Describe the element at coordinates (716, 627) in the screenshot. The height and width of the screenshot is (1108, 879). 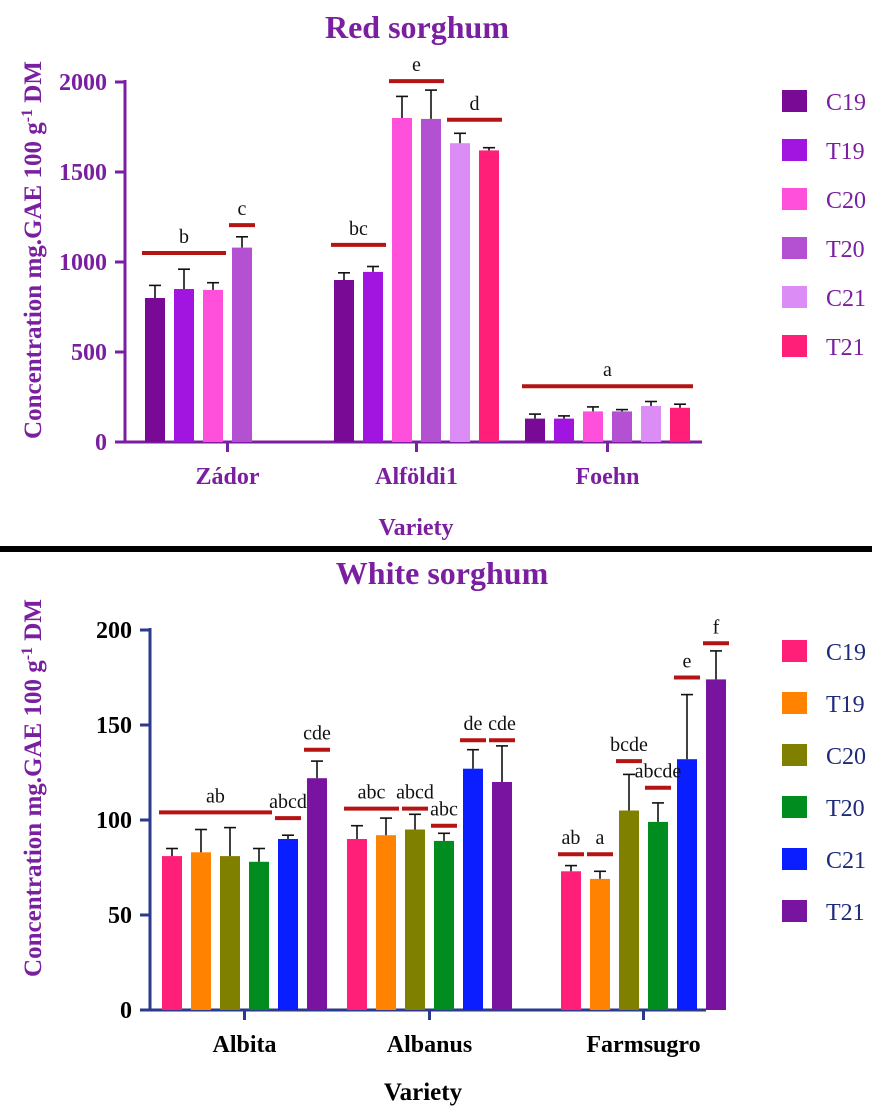
I see `significance-letter: f` at that location.